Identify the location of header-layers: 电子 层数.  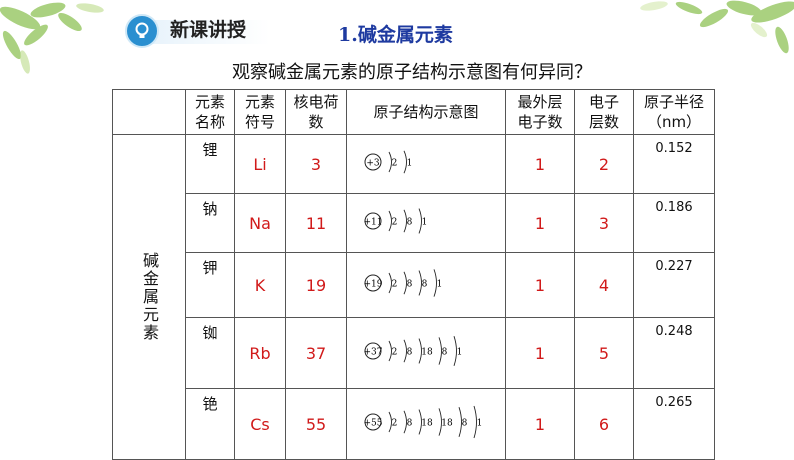
(604, 112).